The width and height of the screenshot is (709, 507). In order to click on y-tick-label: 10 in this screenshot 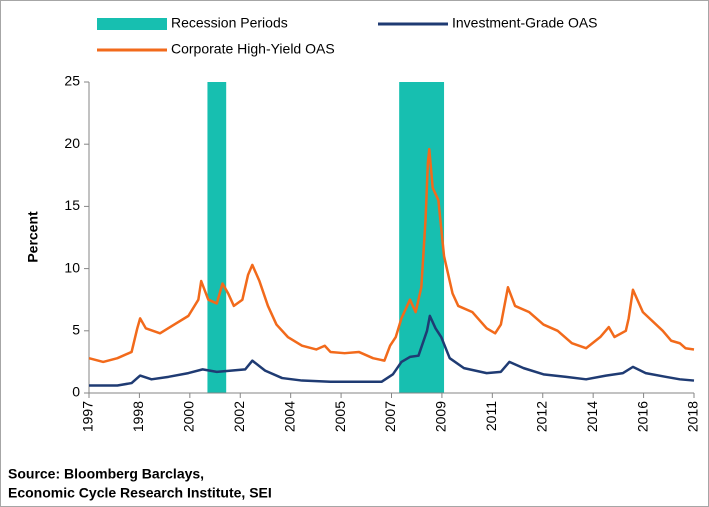, I will do `click(72, 267)`.